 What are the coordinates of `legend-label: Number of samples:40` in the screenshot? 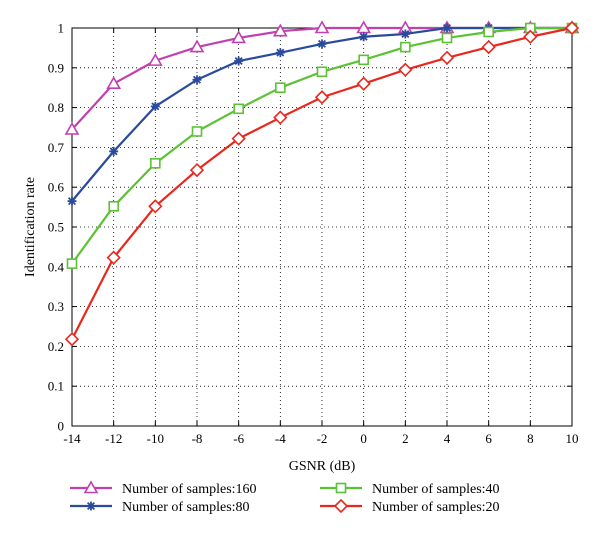 It's located at (436, 489).